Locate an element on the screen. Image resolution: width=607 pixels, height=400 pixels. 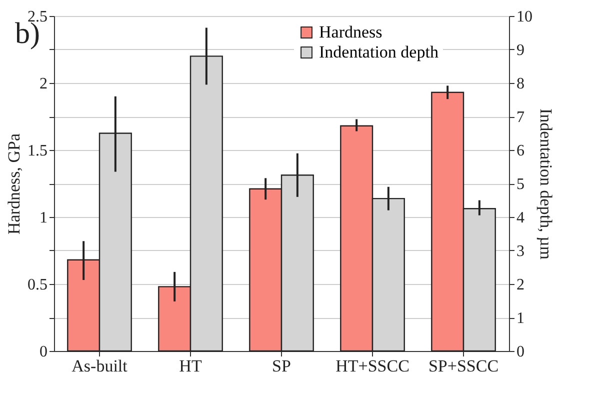
x-tick-label: HT is located at coordinates (190, 366).